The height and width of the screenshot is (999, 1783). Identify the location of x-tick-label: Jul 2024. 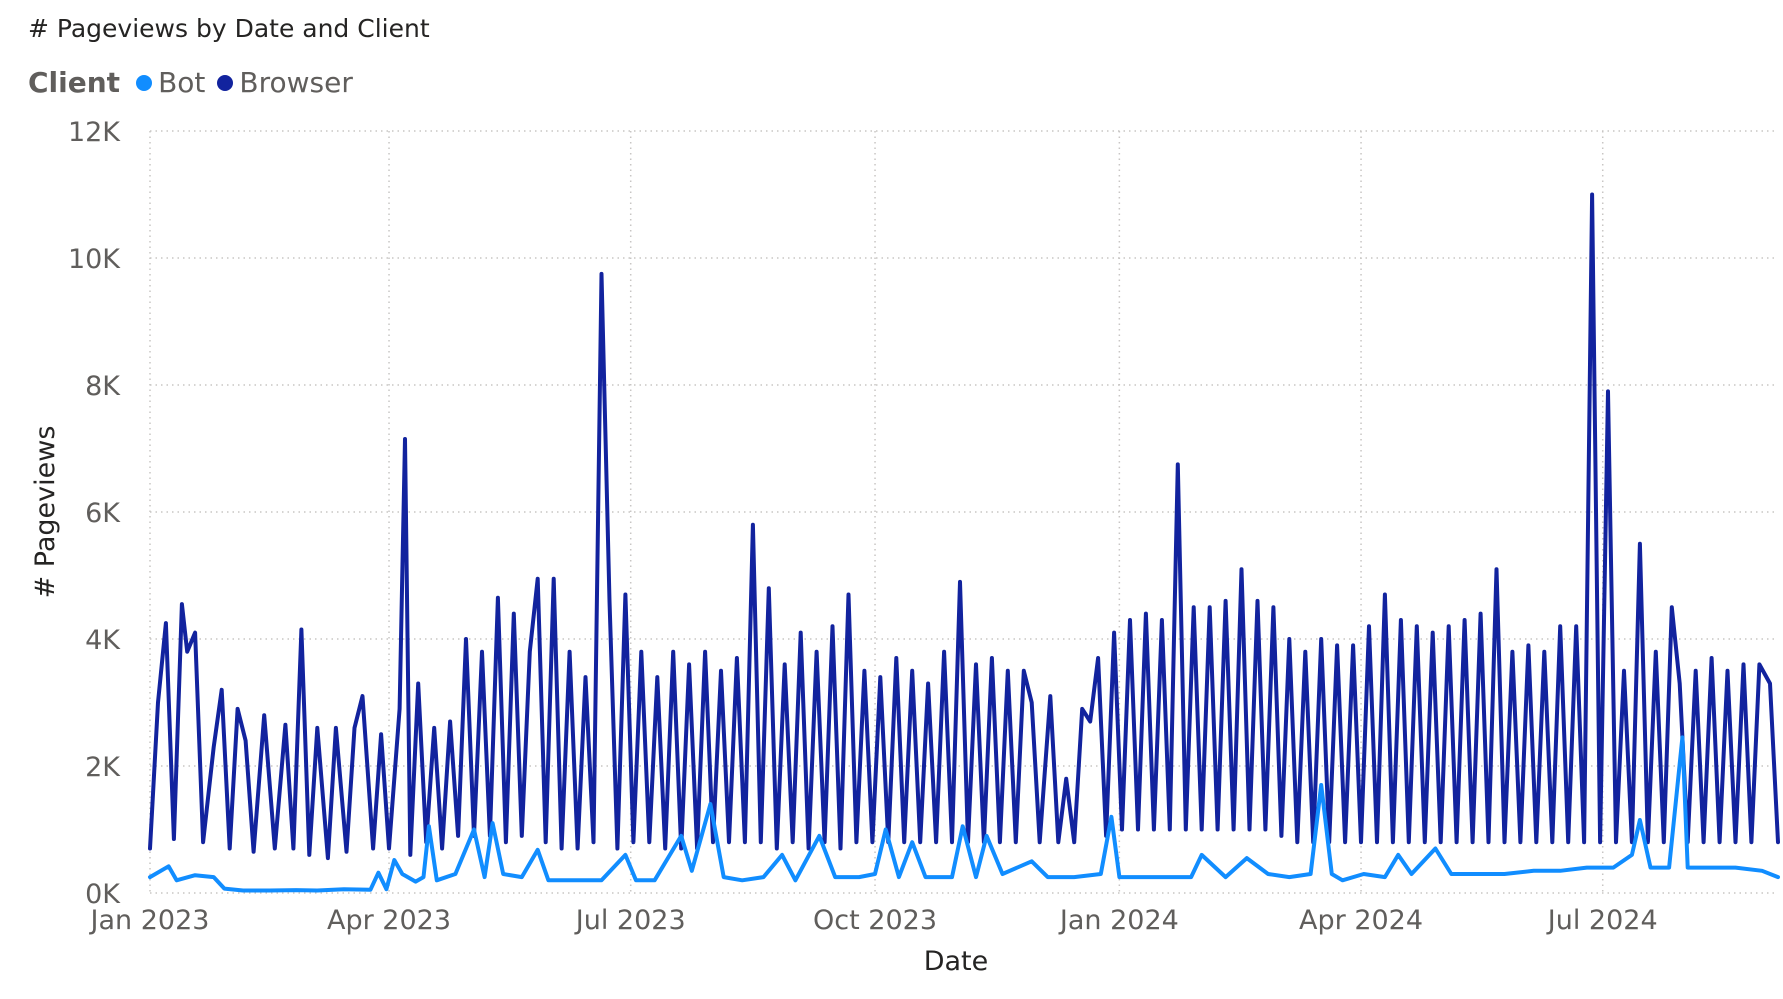
(1602, 920).